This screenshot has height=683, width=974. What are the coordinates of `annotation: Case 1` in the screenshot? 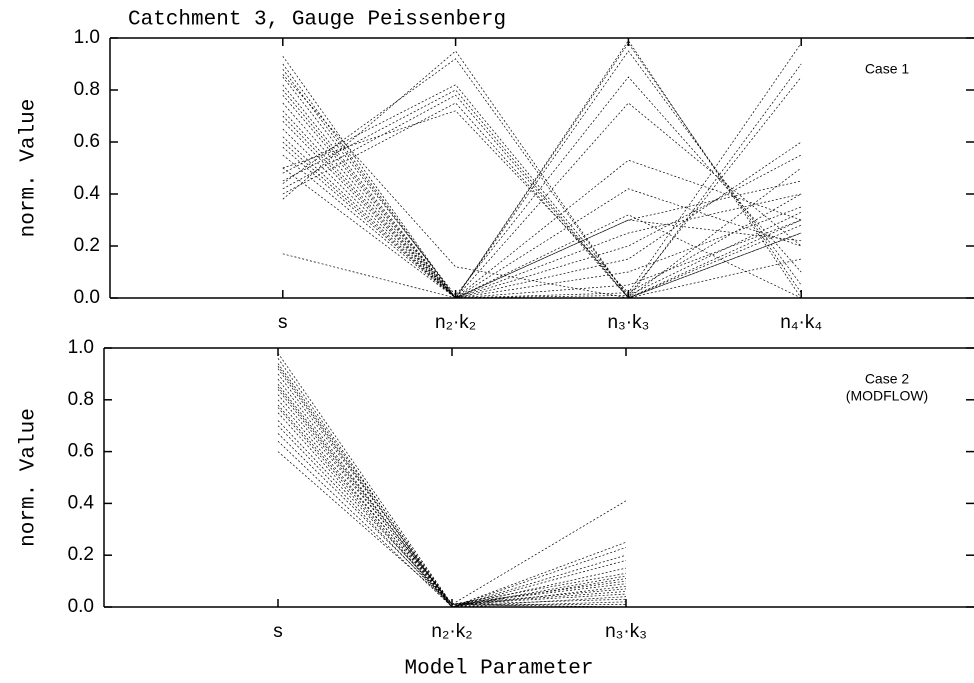 It's located at (887, 69).